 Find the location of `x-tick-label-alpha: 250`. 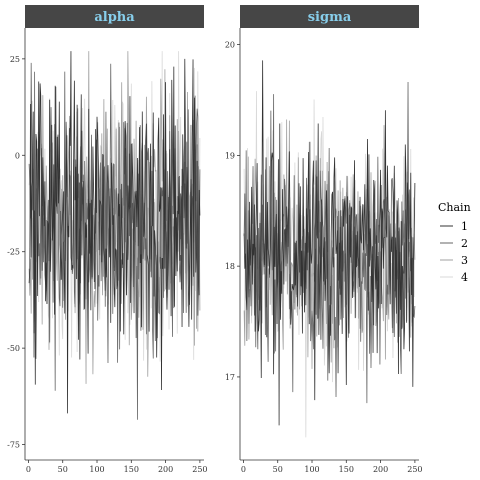

x-tick-label-alpha: 250 is located at coordinates (199, 469).